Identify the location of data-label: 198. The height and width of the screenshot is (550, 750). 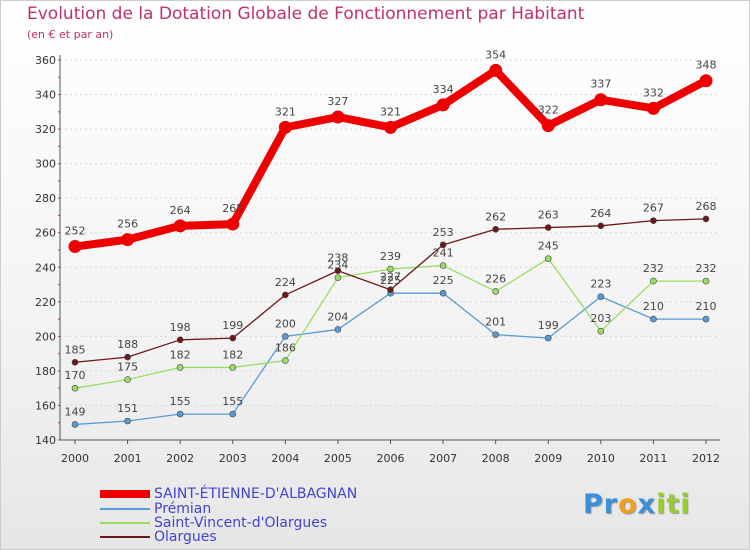
(180, 327).